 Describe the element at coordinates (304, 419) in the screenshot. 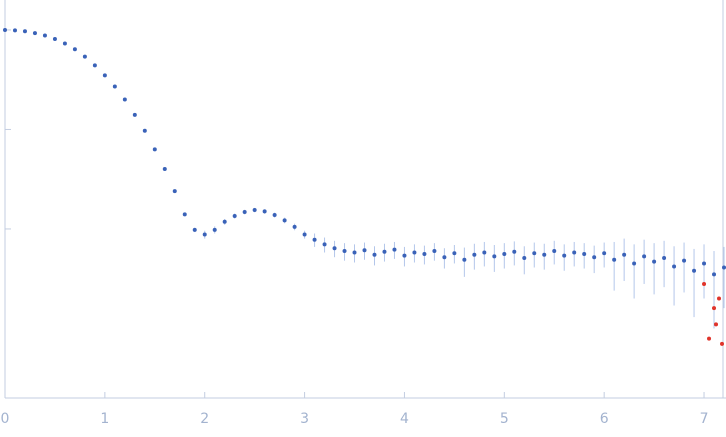

I see `x-tick-label: 3` at that location.